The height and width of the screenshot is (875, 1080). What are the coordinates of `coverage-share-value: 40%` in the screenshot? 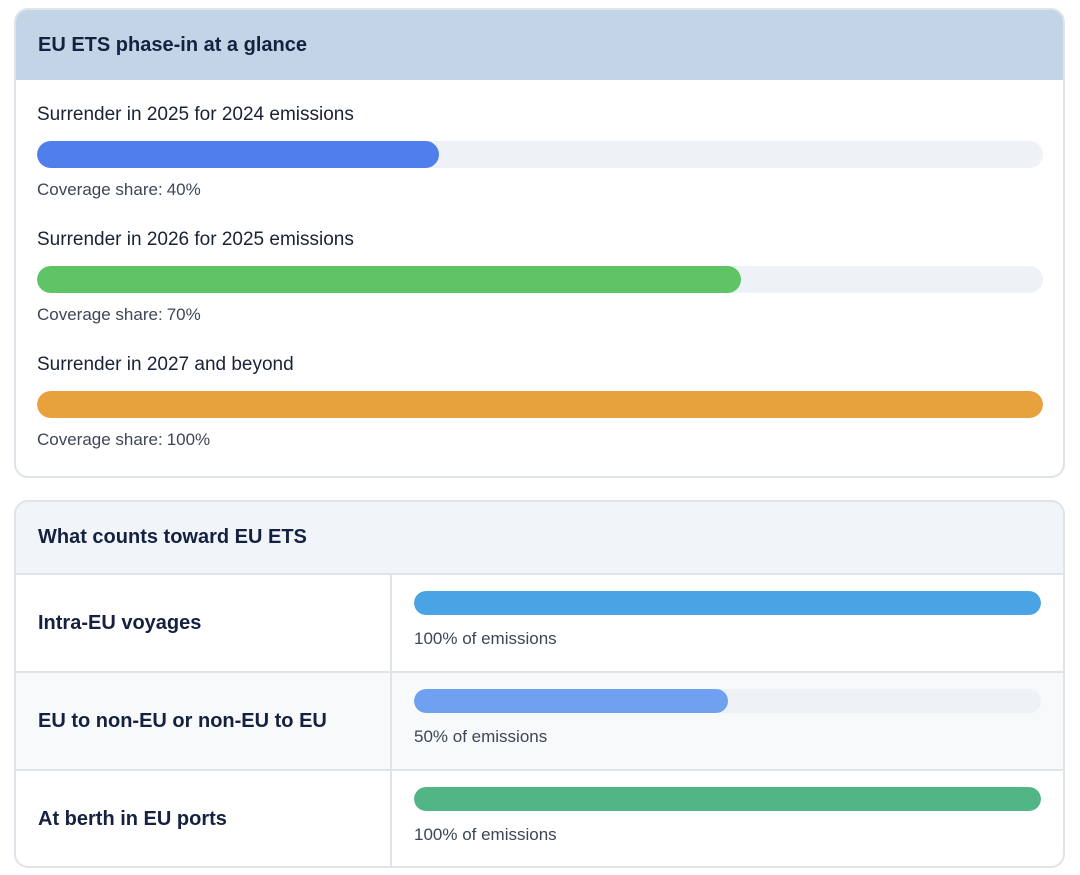 It's located at (183, 189).